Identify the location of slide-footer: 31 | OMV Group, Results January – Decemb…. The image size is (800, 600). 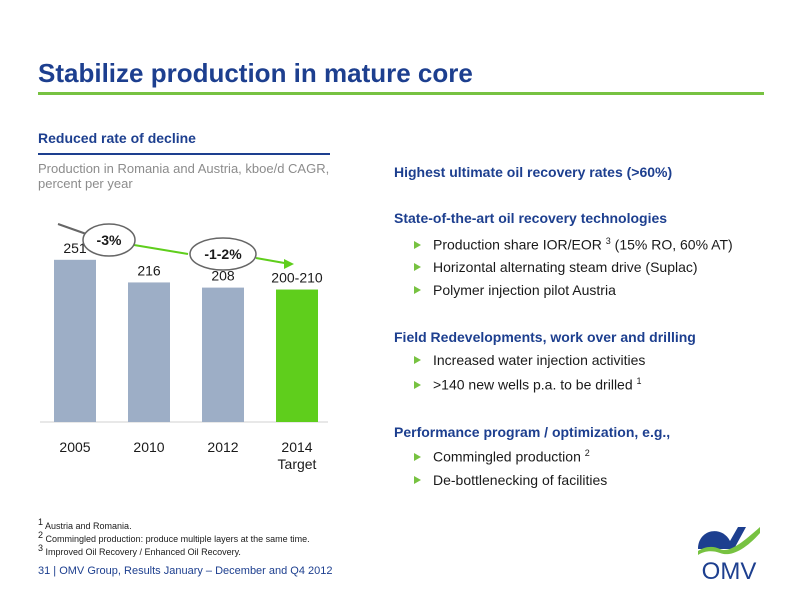
(185, 571).